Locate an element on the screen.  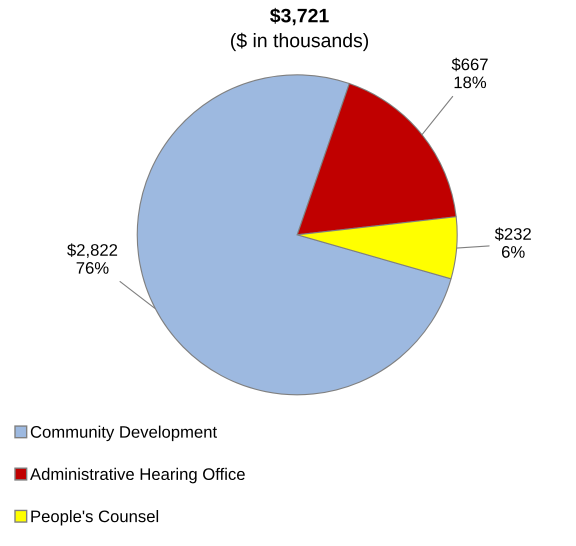
legend-label: Community Development is located at coordinates (123, 434).